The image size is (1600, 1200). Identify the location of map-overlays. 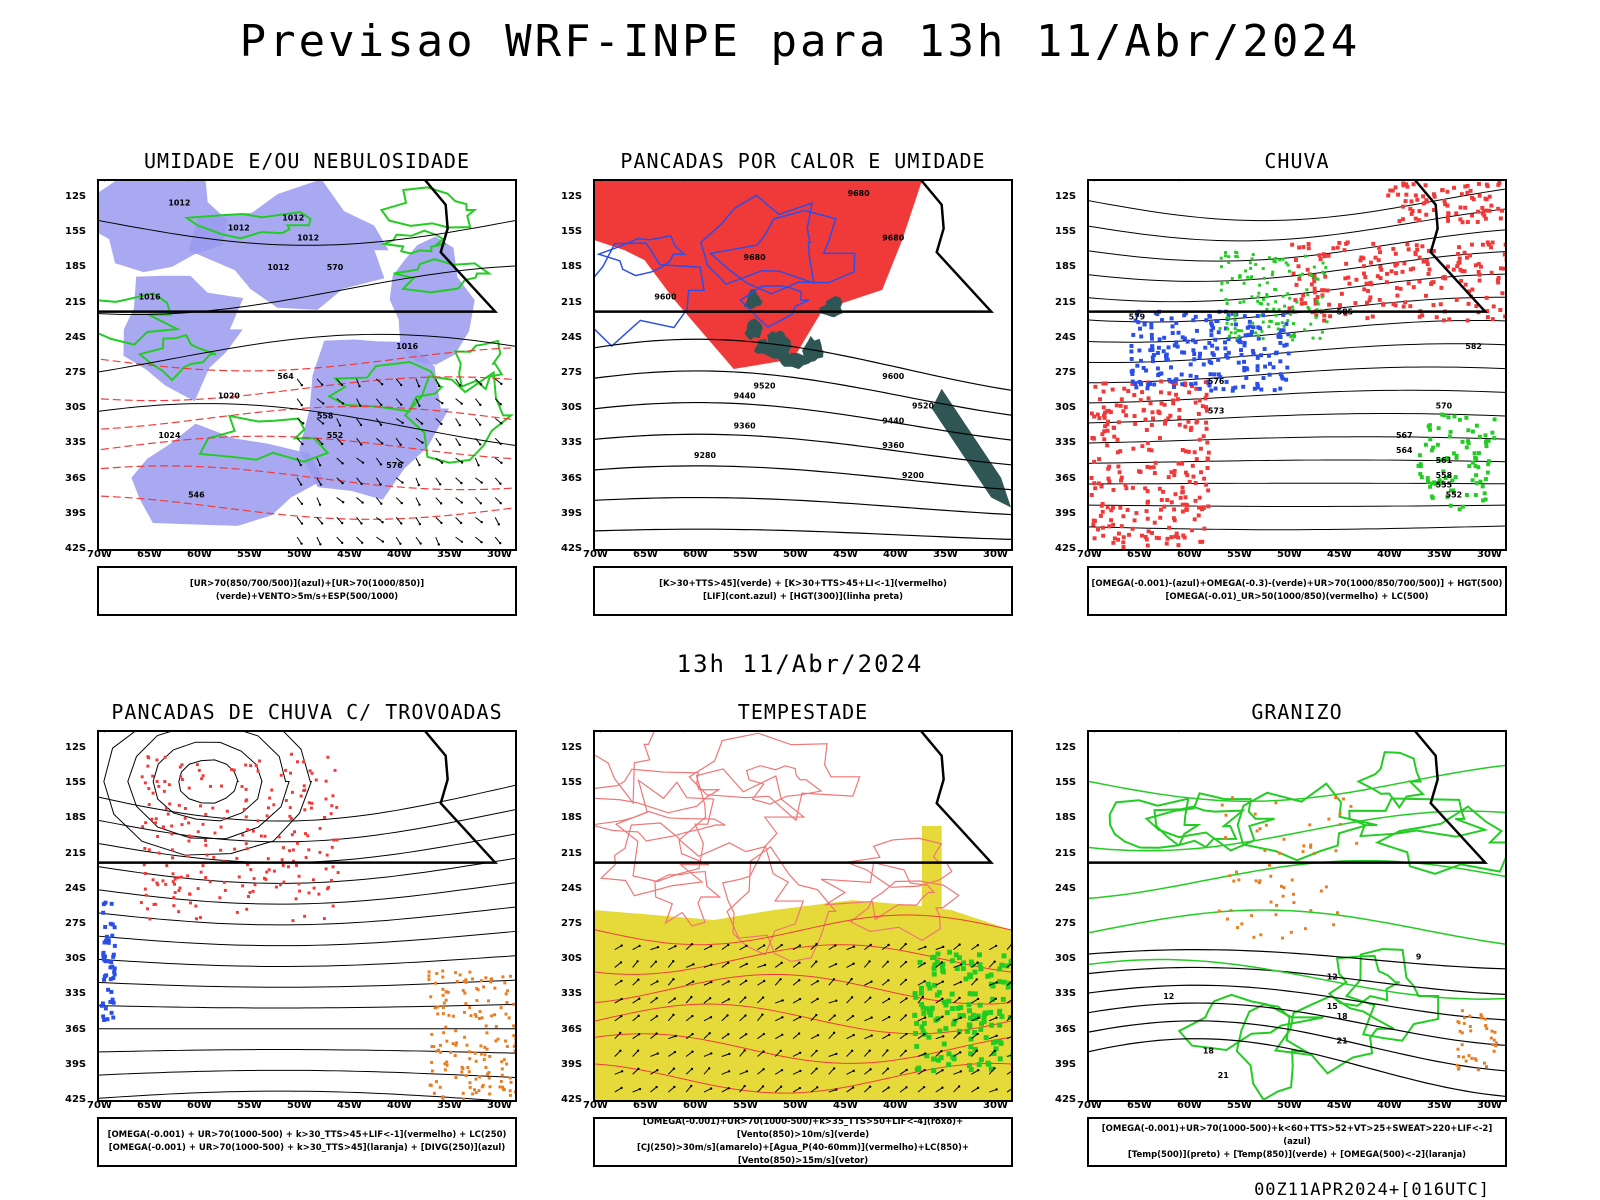
(307, 363).